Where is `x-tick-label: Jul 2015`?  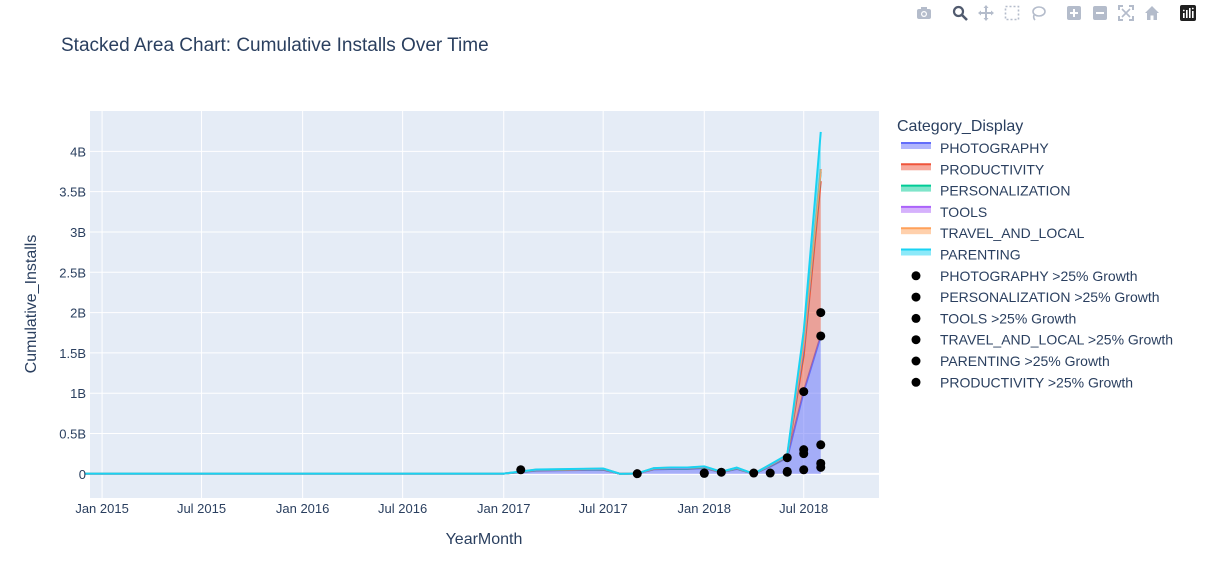 x-tick-label: Jul 2015 is located at coordinates (201, 508).